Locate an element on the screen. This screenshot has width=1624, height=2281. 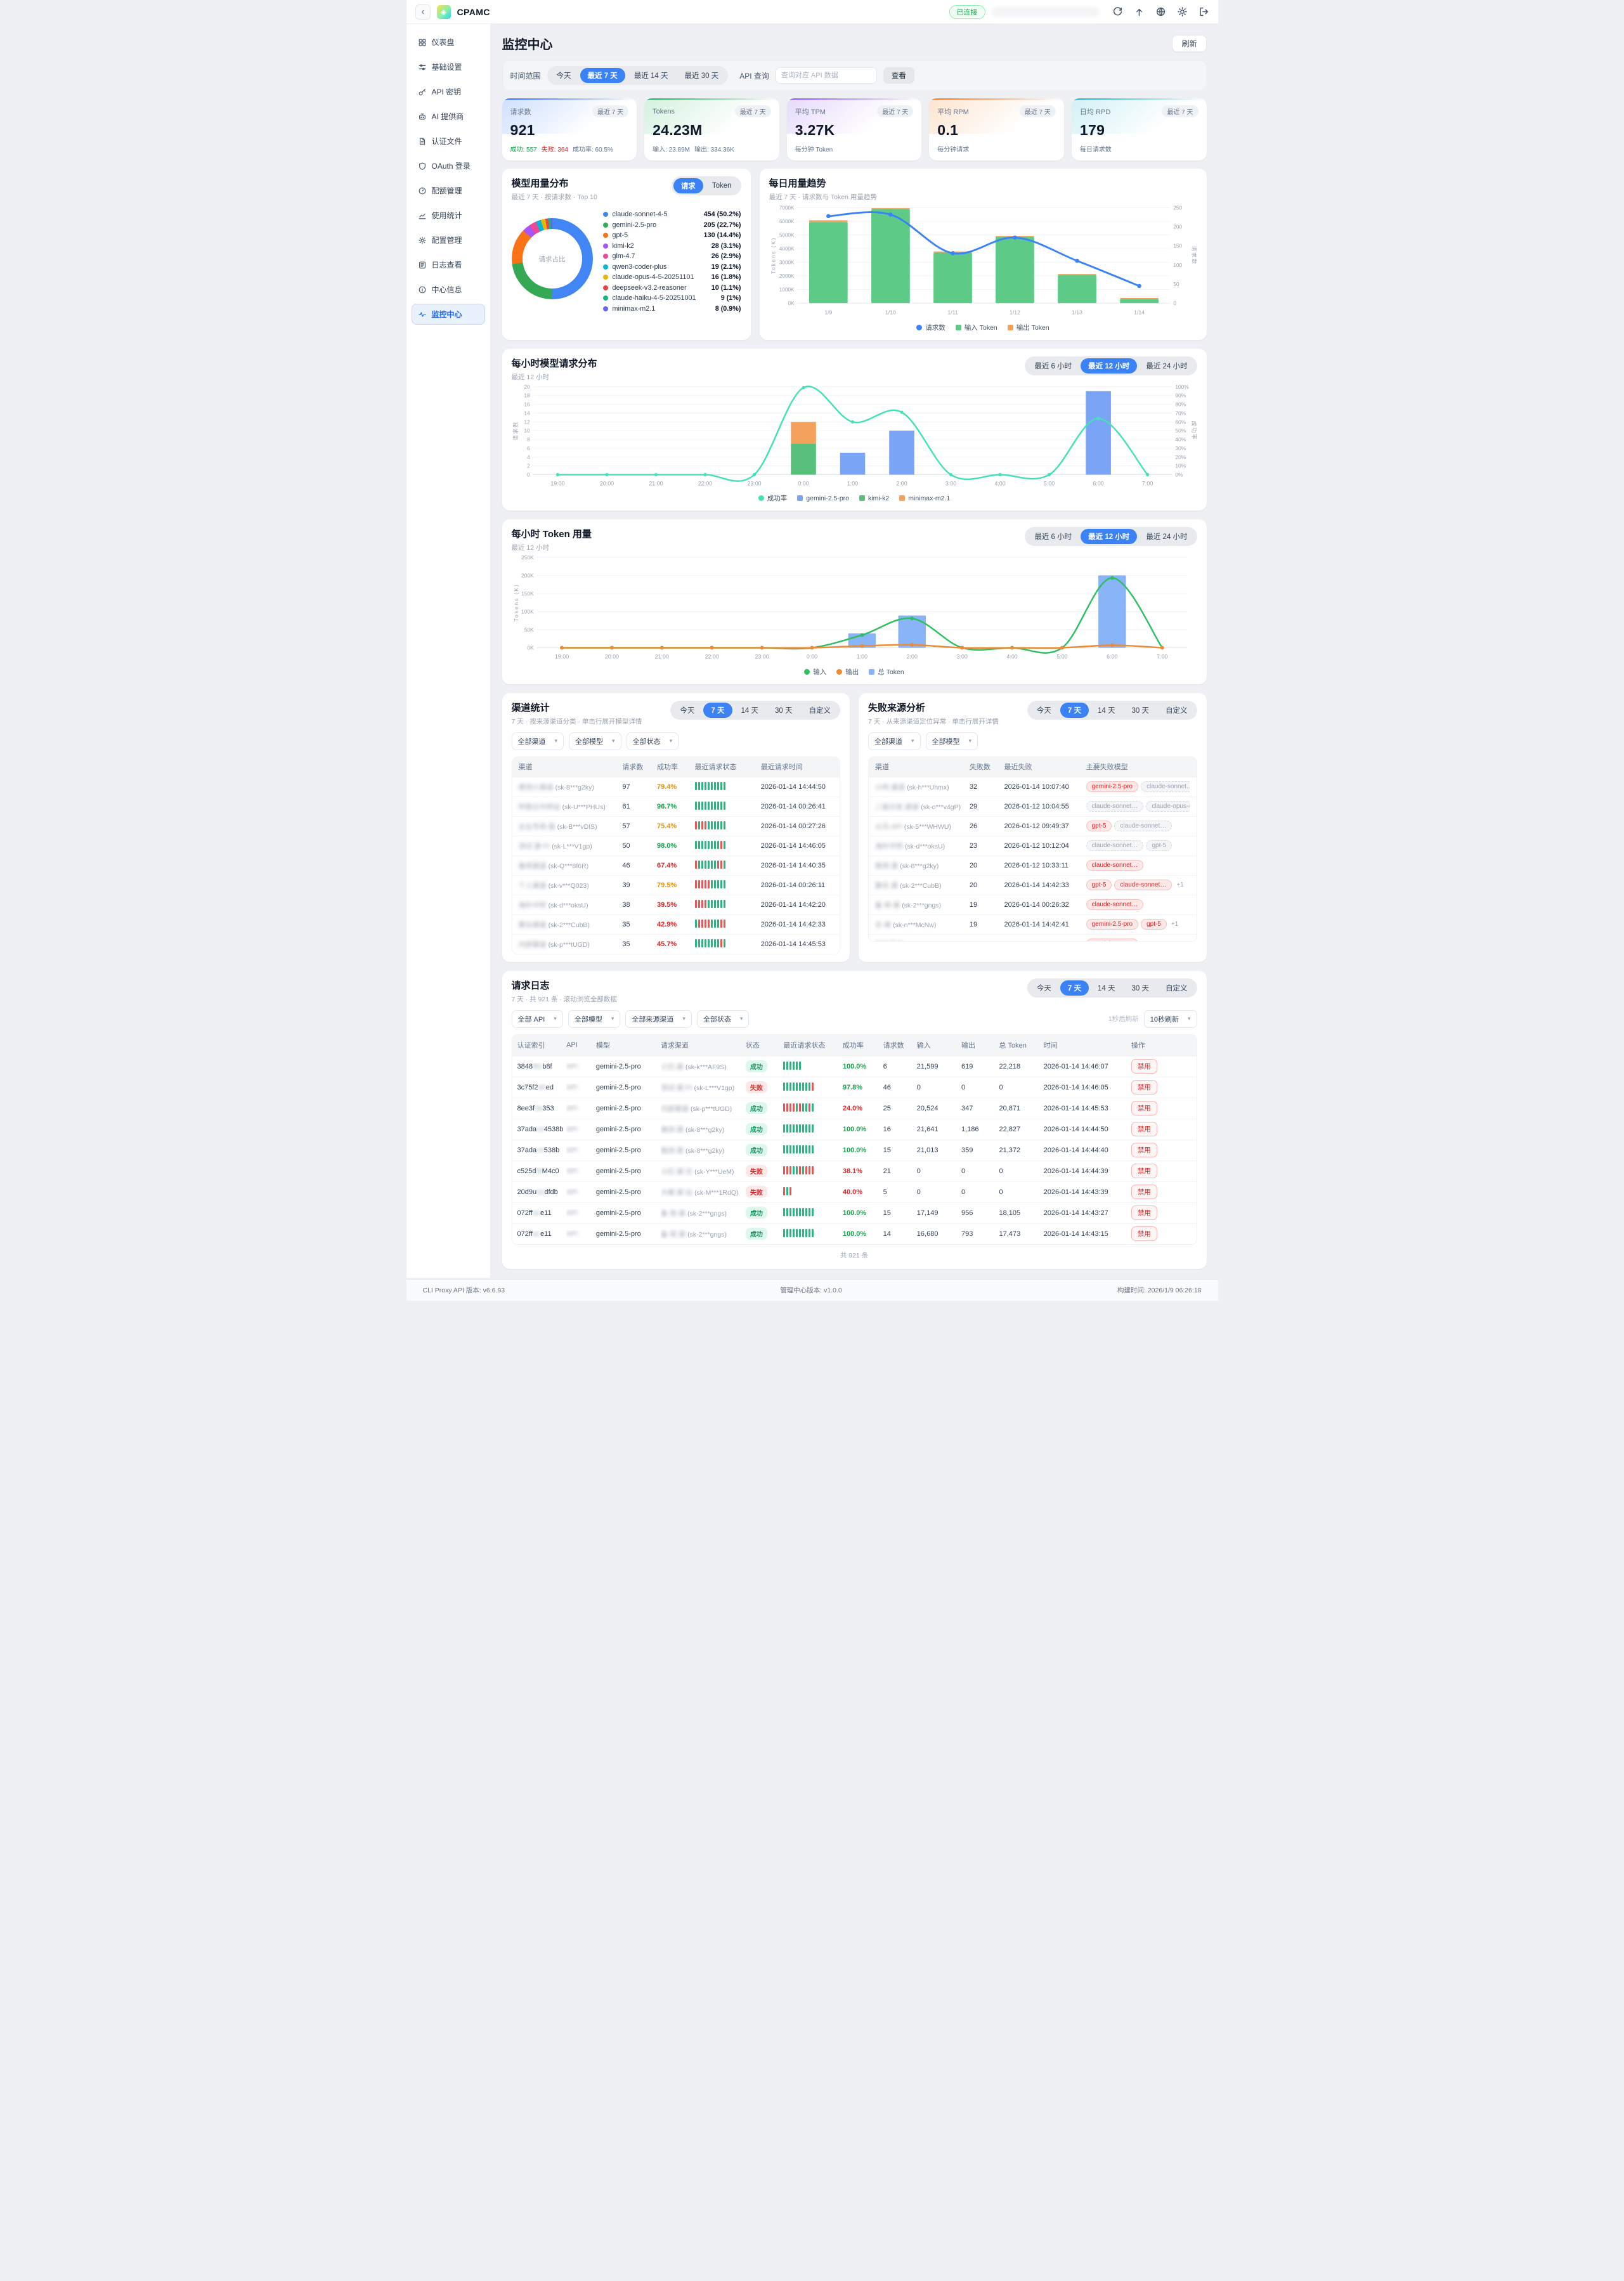
log-range-4: 自定义 is located at coordinates (1176, 988).